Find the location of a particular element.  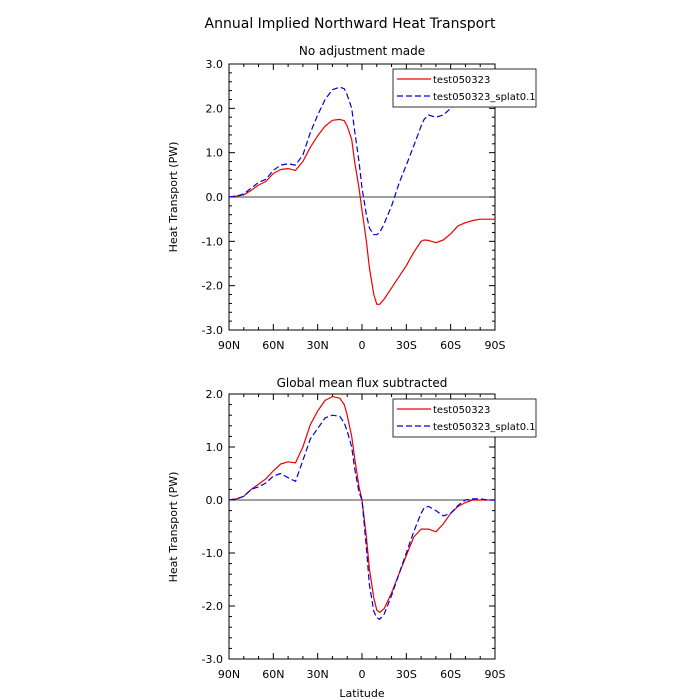

chart-title: Global mean flux subtracted is located at coordinates (362, 383).